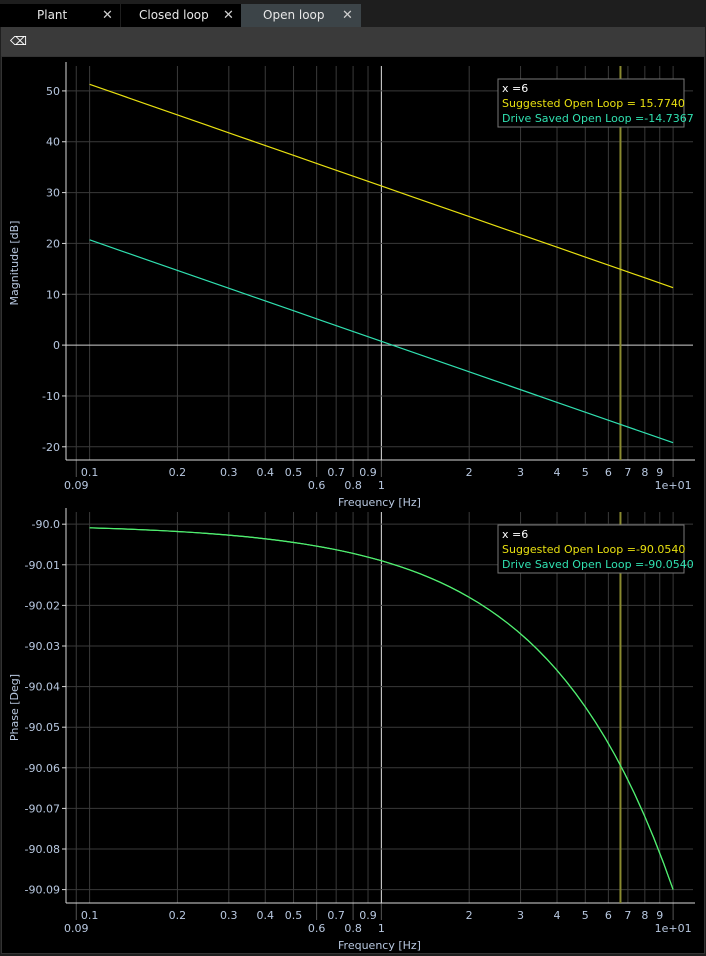 The width and height of the screenshot is (706, 956). Describe the element at coordinates (53, 294) in the screenshot. I see `y-tick-label: 10` at that location.